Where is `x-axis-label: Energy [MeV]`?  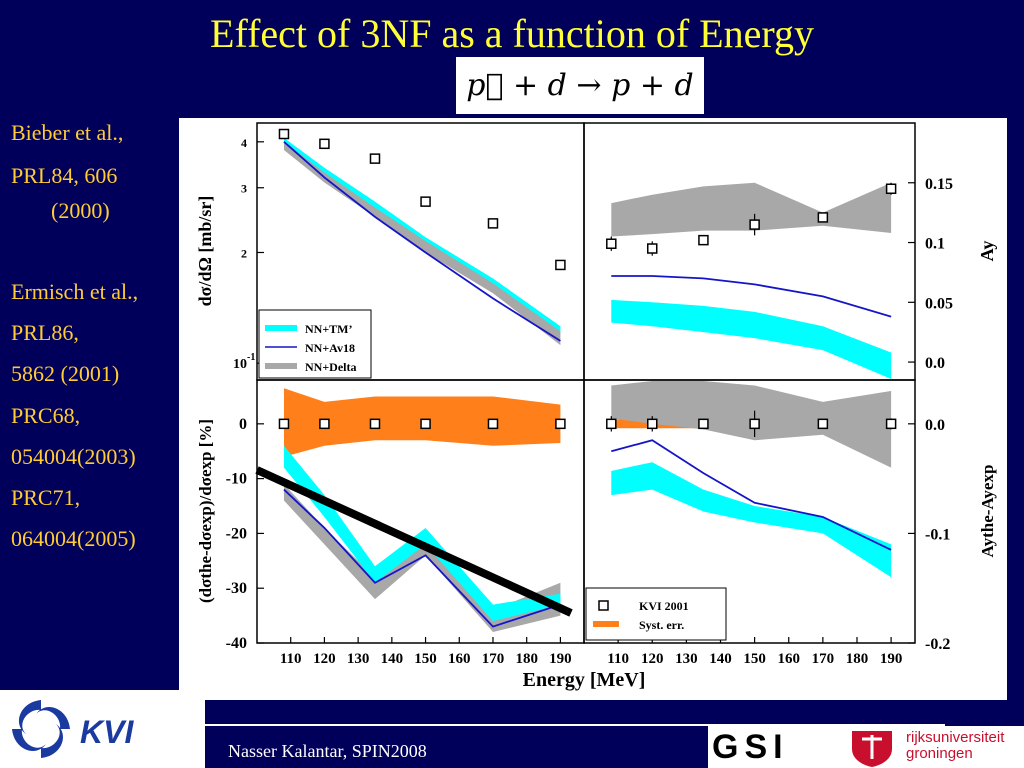 x-axis-label: Energy [MeV] is located at coordinates (584, 680).